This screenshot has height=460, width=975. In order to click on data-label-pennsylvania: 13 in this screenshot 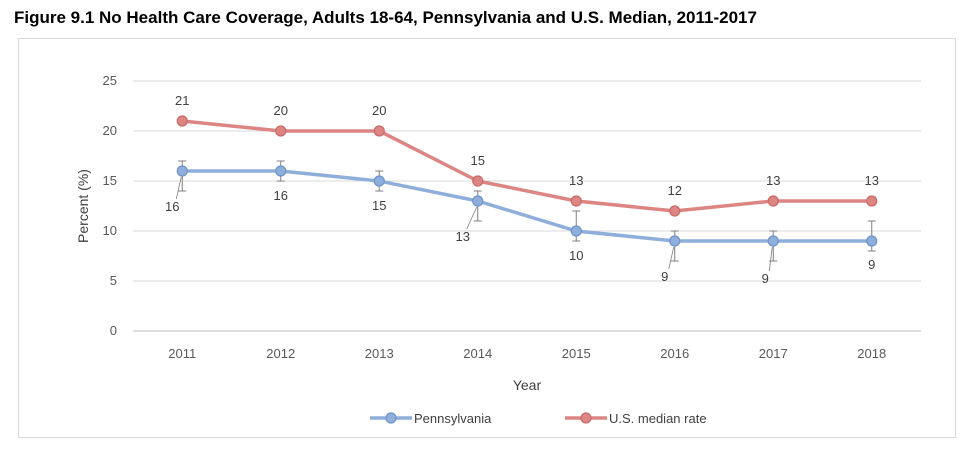, I will do `click(463, 236)`.